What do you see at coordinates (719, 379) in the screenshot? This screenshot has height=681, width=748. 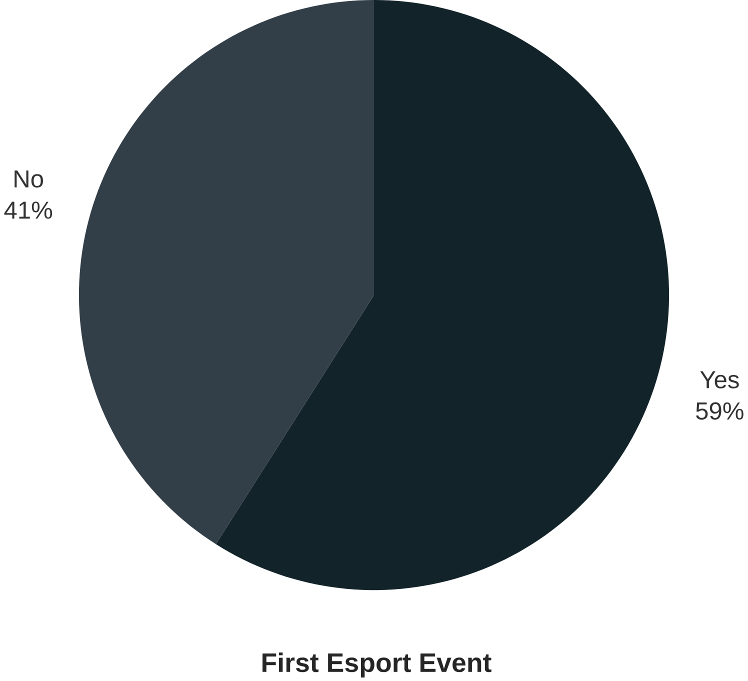 I see `slice-label: Yes` at bounding box center [719, 379].